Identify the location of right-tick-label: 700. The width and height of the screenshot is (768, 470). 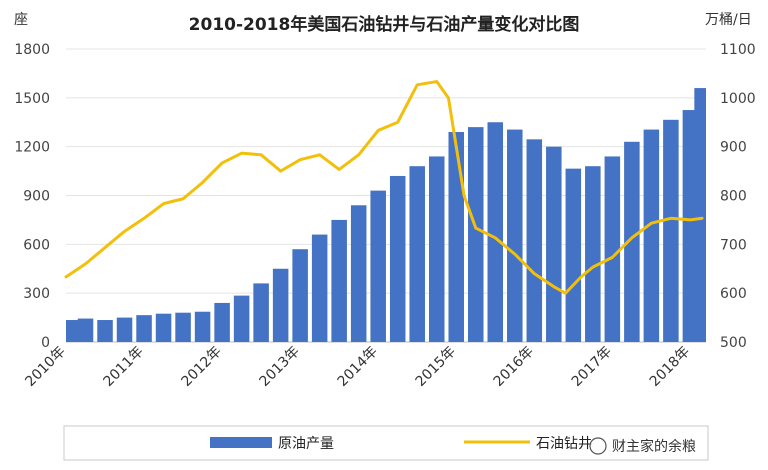
(733, 245).